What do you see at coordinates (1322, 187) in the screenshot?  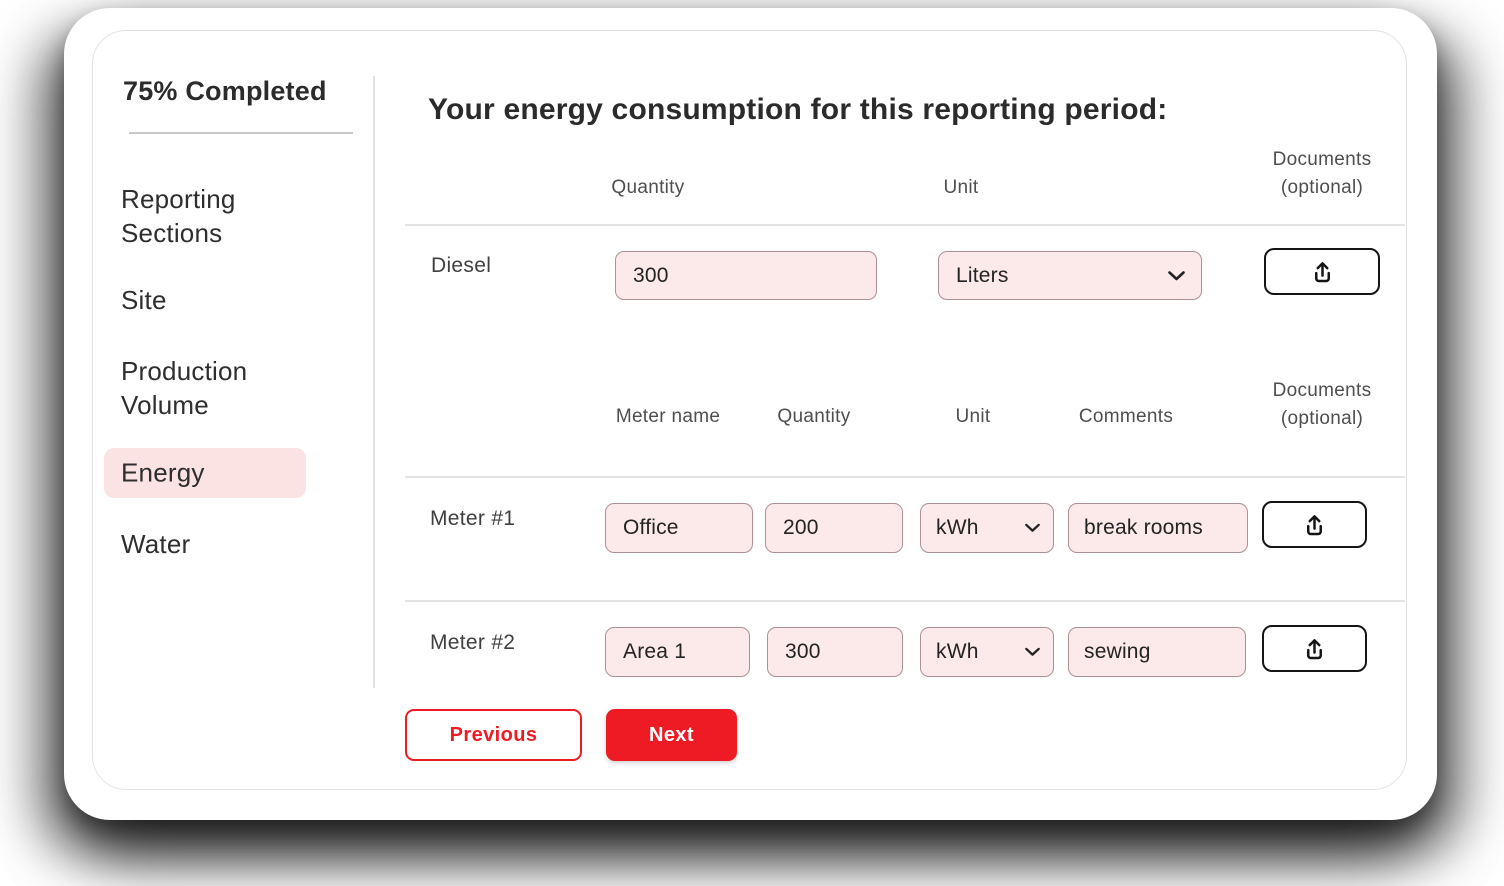 I see `fuel-header-documents-line2: (optional)` at bounding box center [1322, 187].